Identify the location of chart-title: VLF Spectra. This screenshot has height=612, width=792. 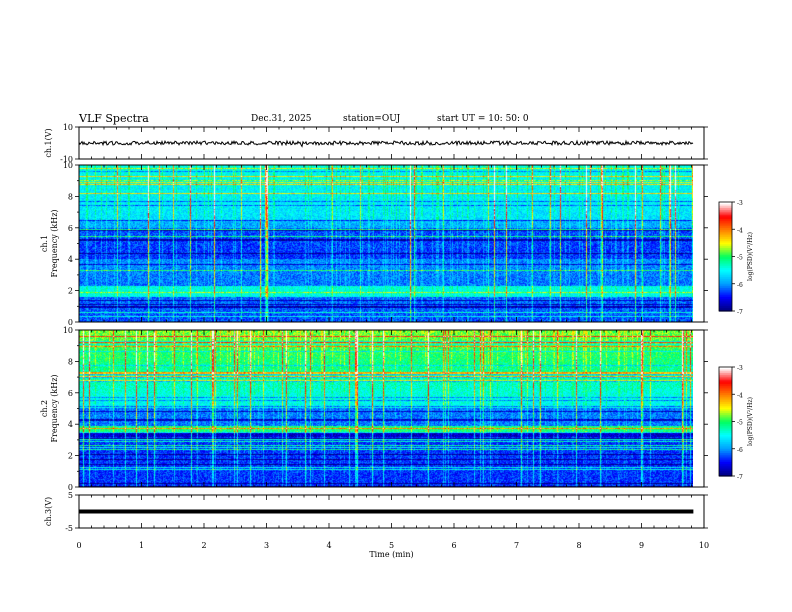
(114, 118).